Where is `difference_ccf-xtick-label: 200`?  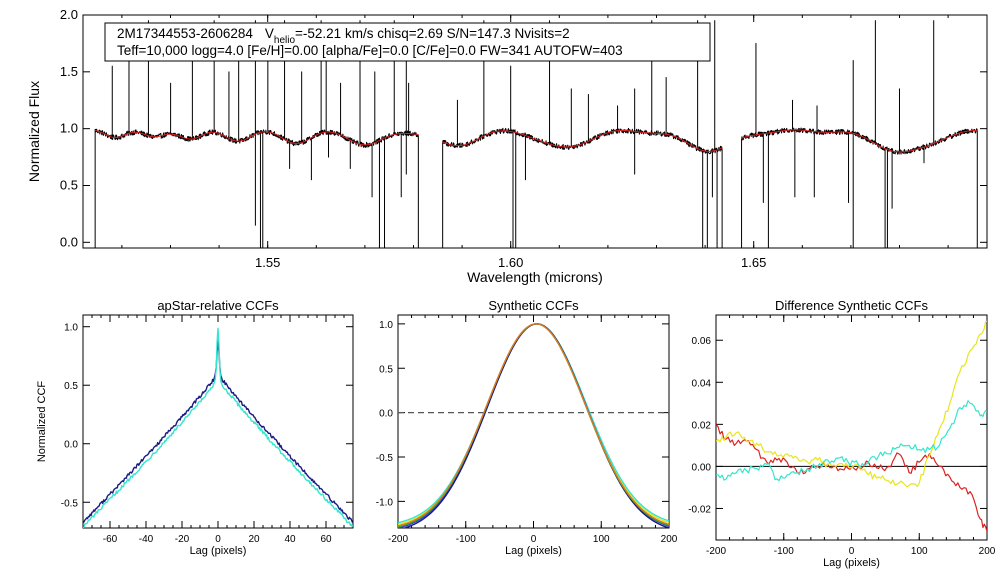 difference_ccf-xtick-label: 200 is located at coordinates (987, 551).